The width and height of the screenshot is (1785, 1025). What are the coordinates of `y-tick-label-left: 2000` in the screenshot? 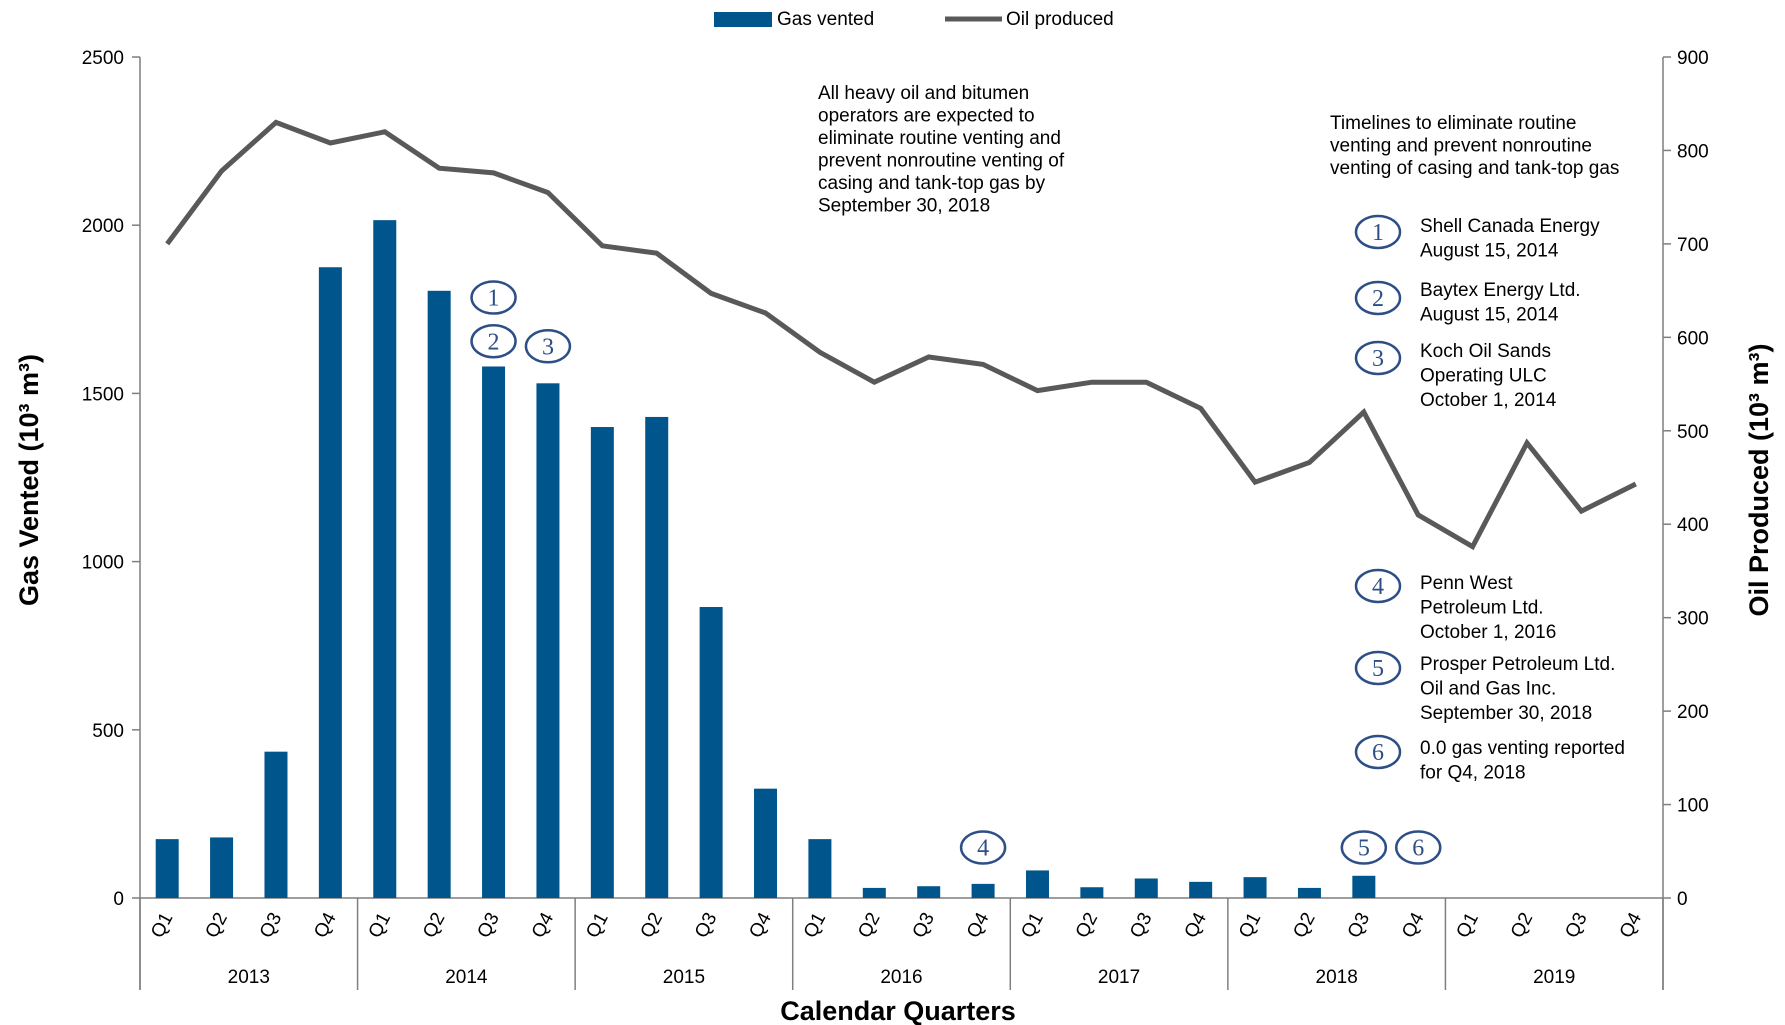 It's located at (103, 226).